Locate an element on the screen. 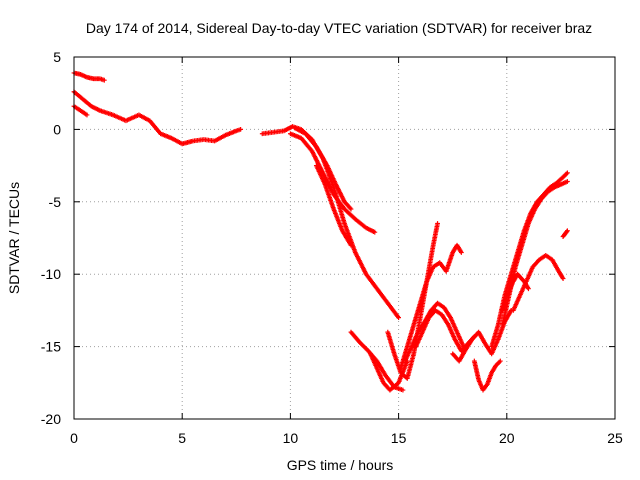 The height and width of the screenshot is (480, 640). x-tick-label: 5 is located at coordinates (182, 438).